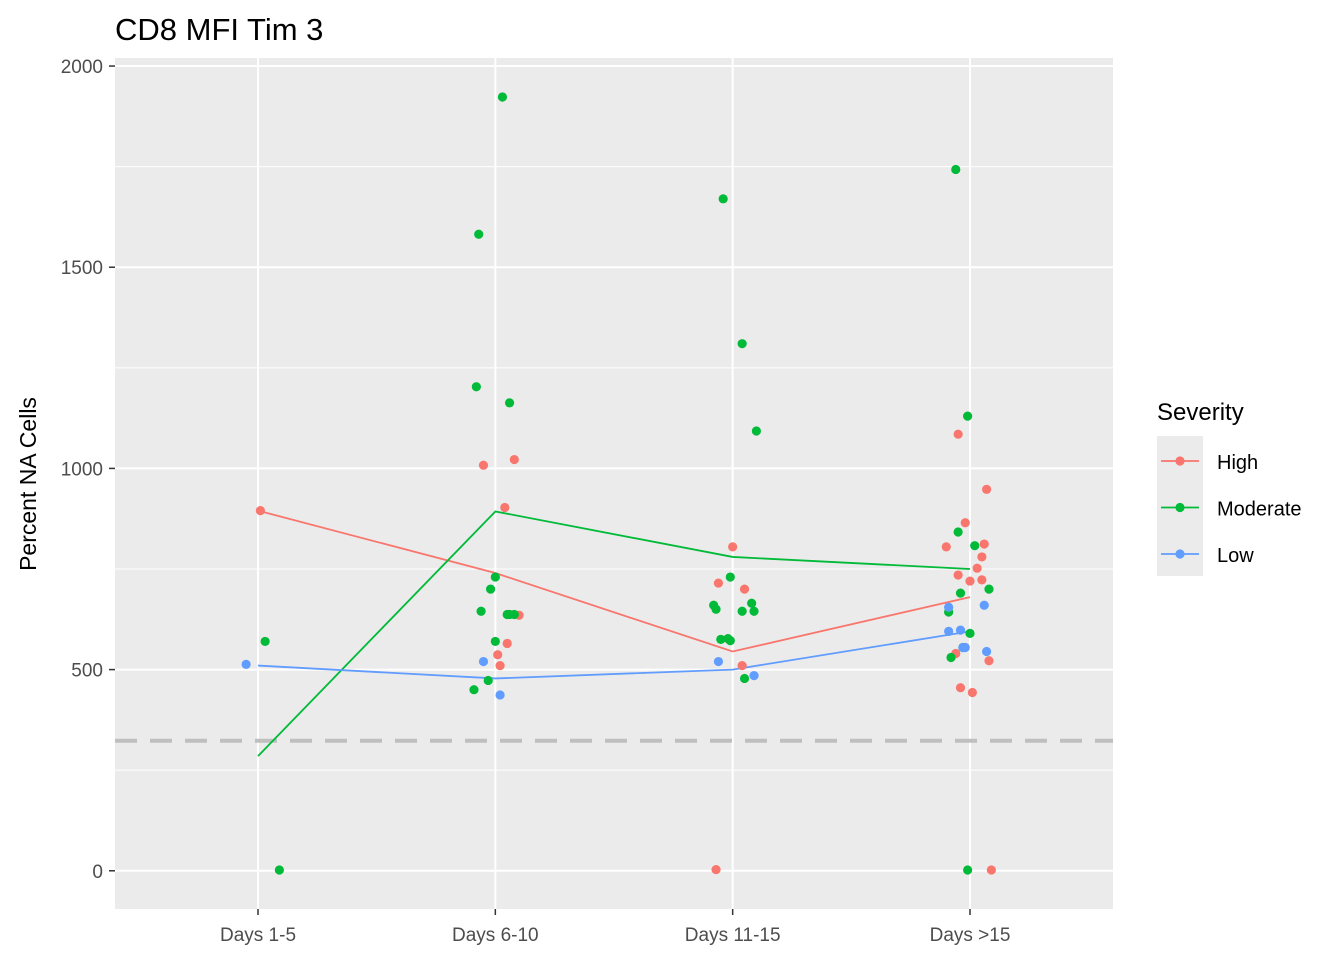 This screenshot has height=965, width=1344. What do you see at coordinates (733, 935) in the screenshot?
I see `x-tick-label: Days 11-15` at bounding box center [733, 935].